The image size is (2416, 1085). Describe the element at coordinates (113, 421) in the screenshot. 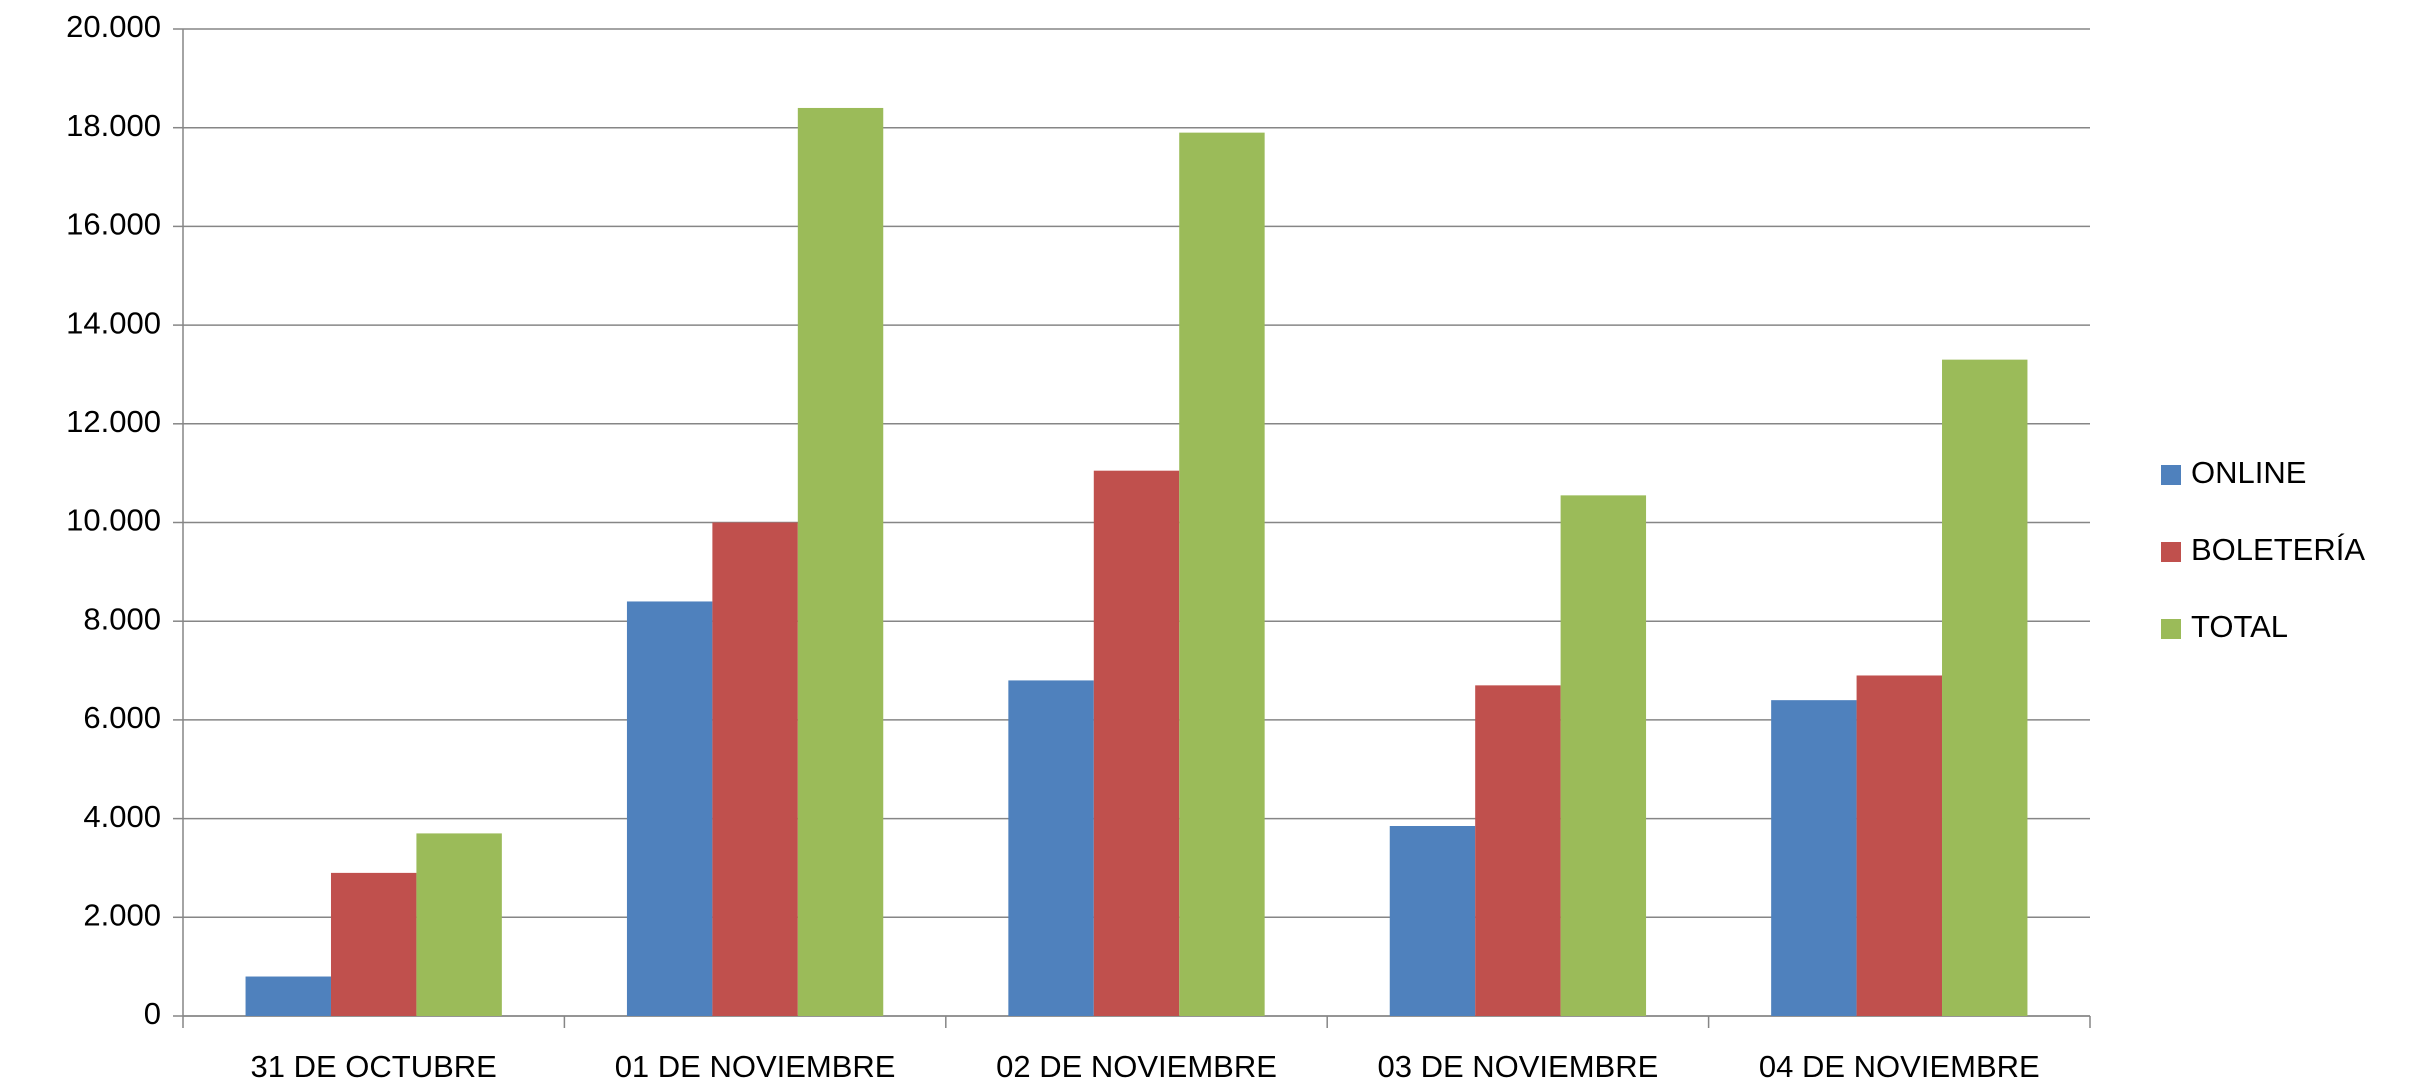

I see `y-tick-label: 12.000` at that location.